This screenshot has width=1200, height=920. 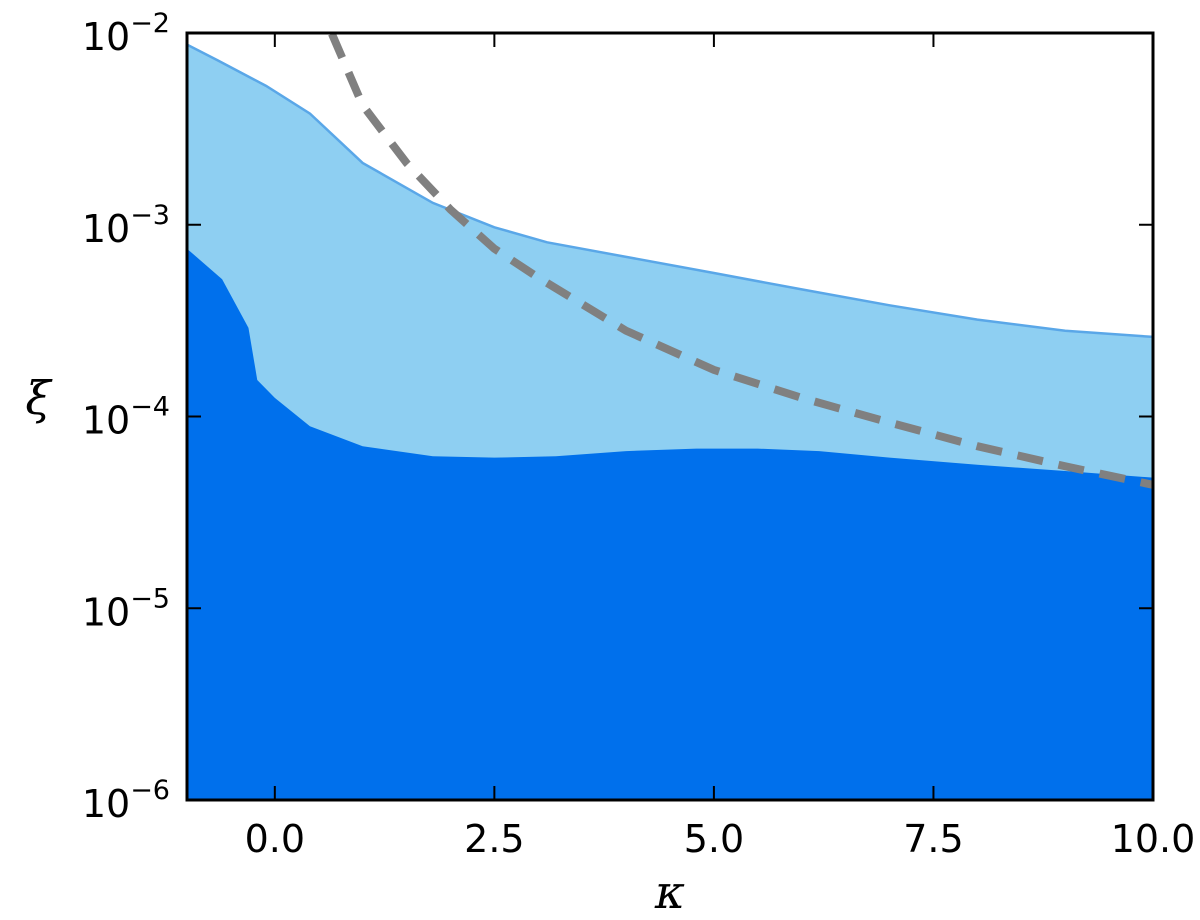 What do you see at coordinates (669, 892) in the screenshot?
I see `x-axis-label: κ` at bounding box center [669, 892].